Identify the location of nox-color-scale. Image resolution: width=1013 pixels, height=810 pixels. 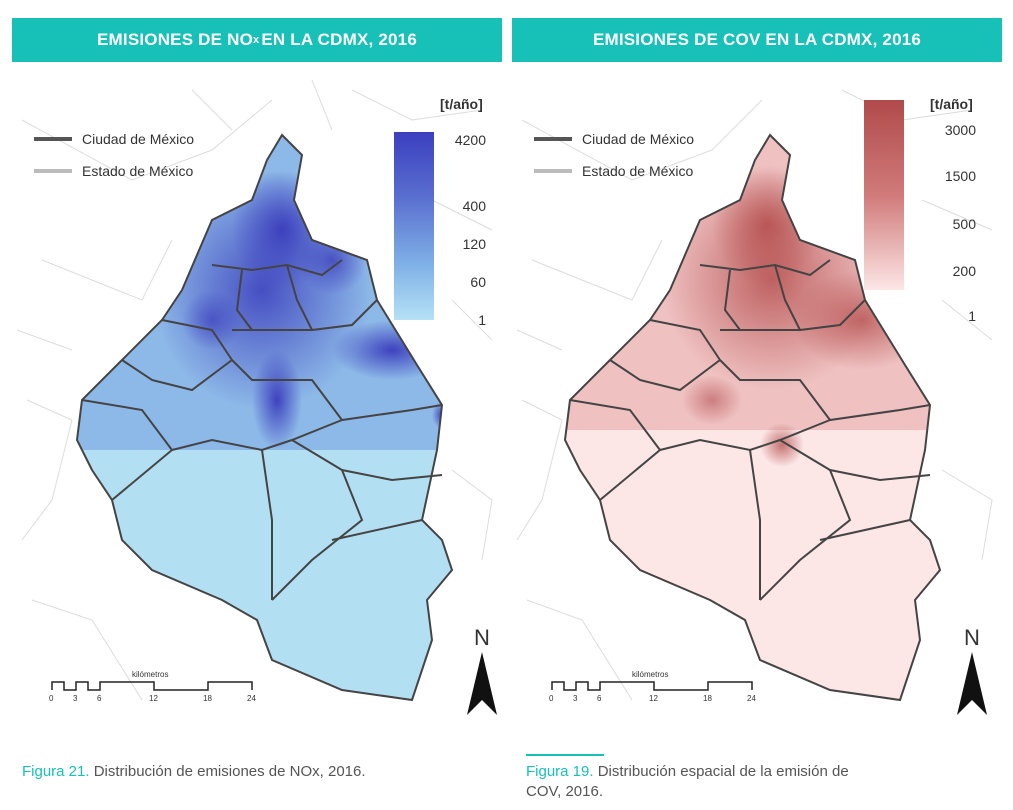
(414, 226).